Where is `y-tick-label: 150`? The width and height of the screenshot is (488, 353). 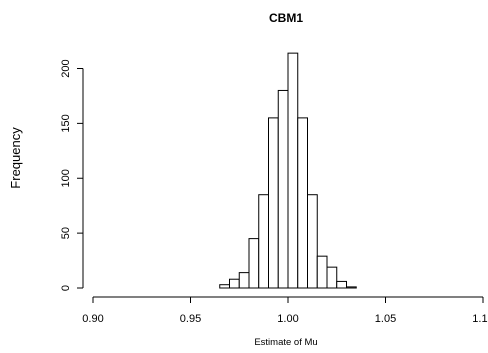 y-tick-label: 150 is located at coordinates (66, 123).